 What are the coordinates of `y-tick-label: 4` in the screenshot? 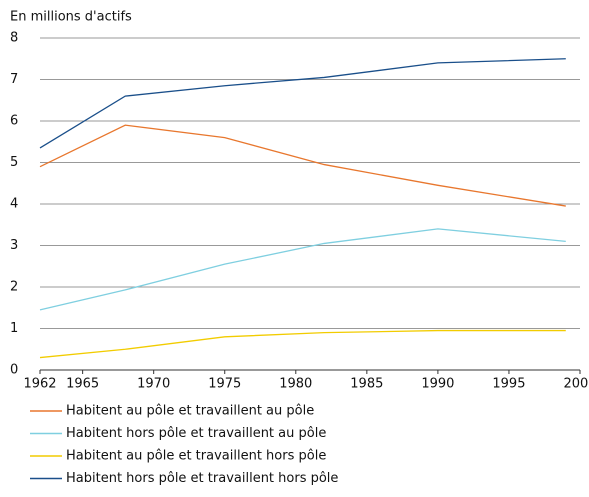 It's located at (14, 204).